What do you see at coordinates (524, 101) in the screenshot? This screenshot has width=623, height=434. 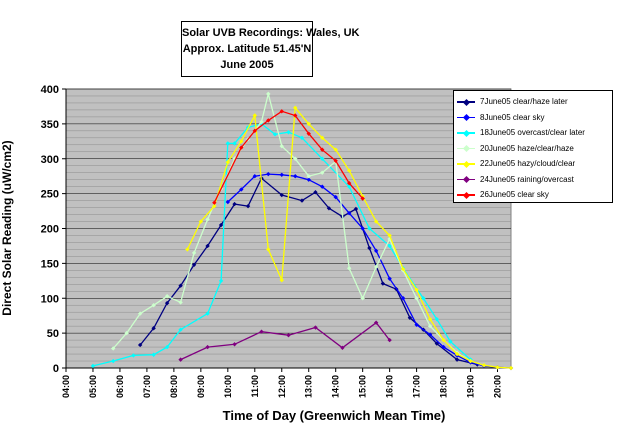 I see `legend-label: 7June05 clear/haze later` at bounding box center [524, 101].